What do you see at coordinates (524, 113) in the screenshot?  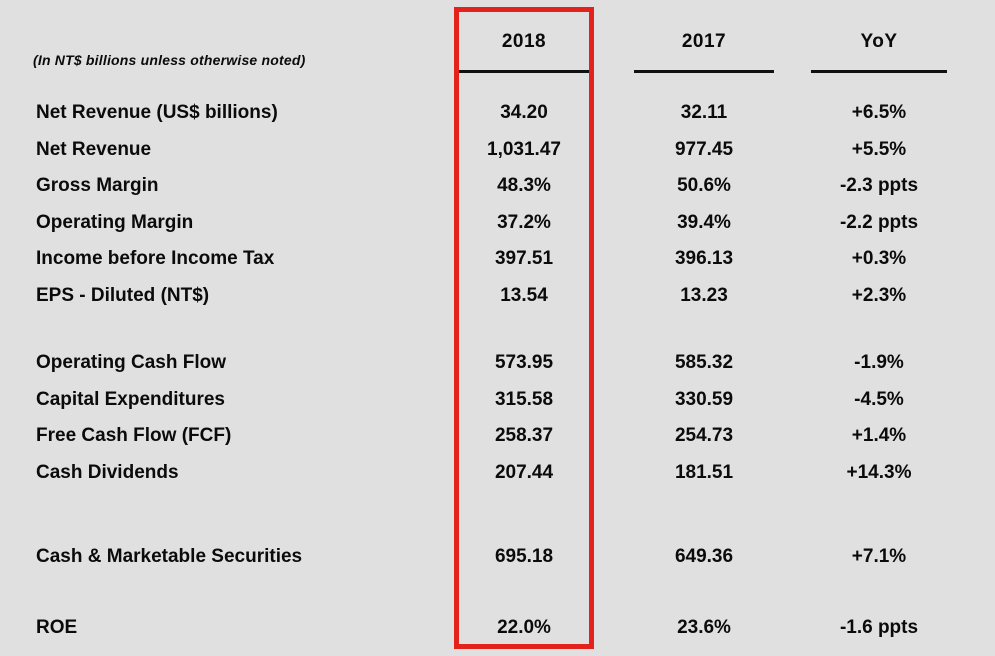 I see `value-2018: 34.20` at bounding box center [524, 113].